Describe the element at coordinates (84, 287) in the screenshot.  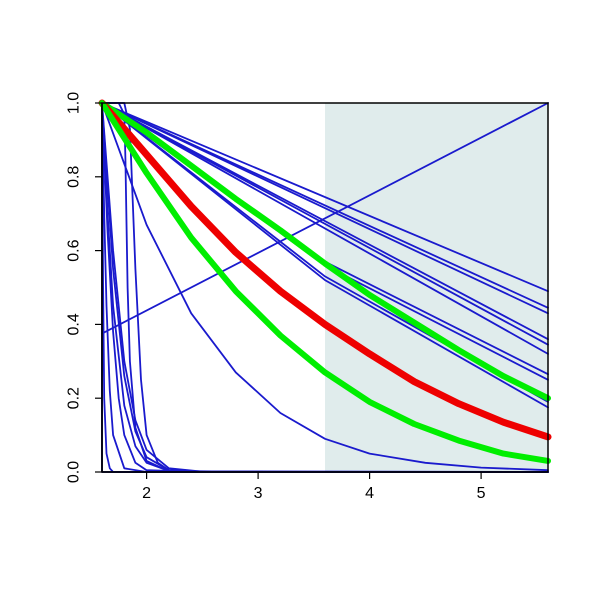
I see `y-axis: 0.0 0.2 0.4 0.6 0.8 1.0` at that location.